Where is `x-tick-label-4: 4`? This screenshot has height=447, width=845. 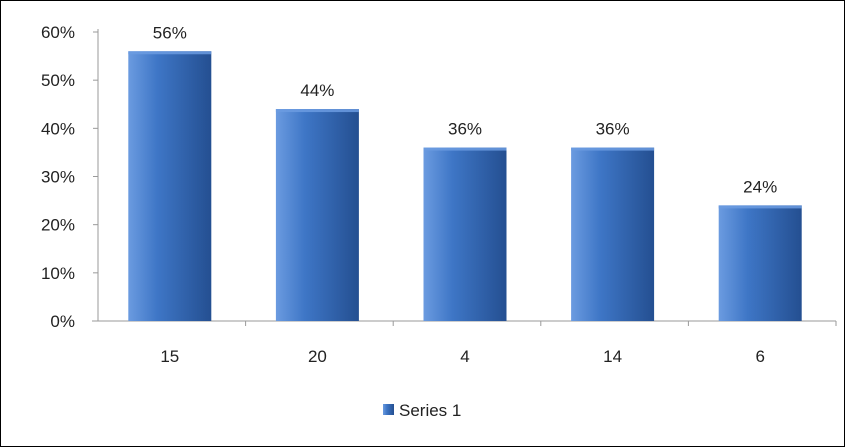 x-tick-label-4: 4 is located at coordinates (464, 356).